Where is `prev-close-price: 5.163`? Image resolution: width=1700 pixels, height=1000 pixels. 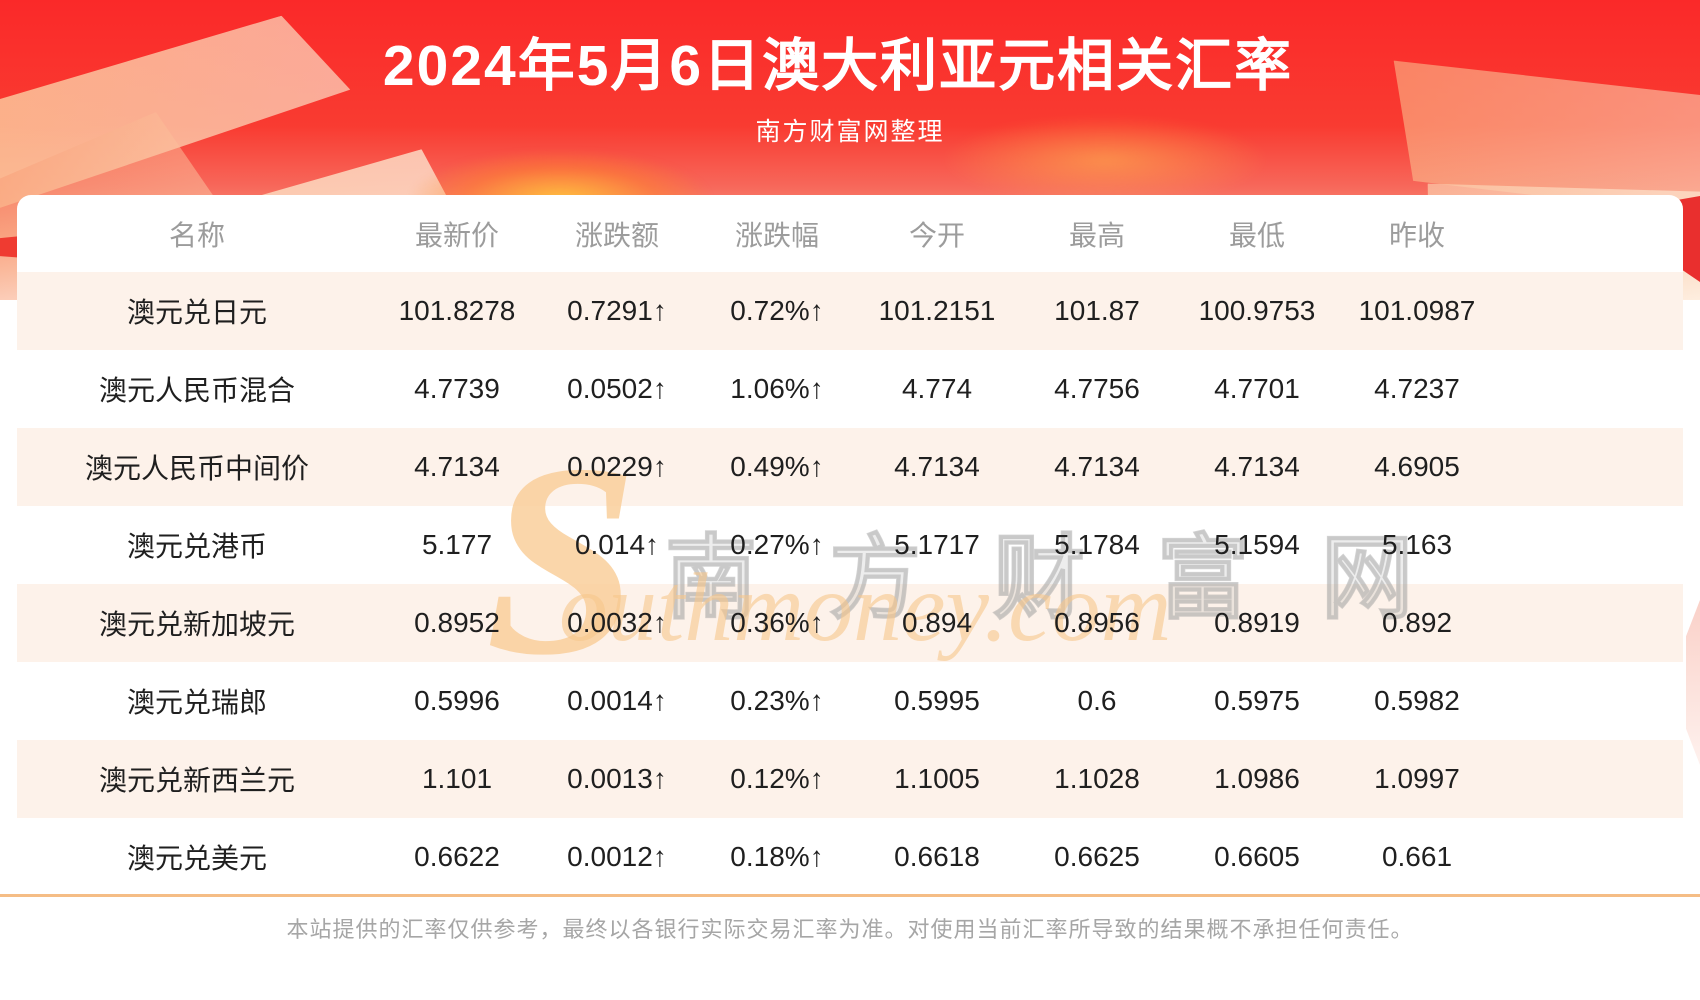
prev-close-price: 5.163 is located at coordinates (1417, 544).